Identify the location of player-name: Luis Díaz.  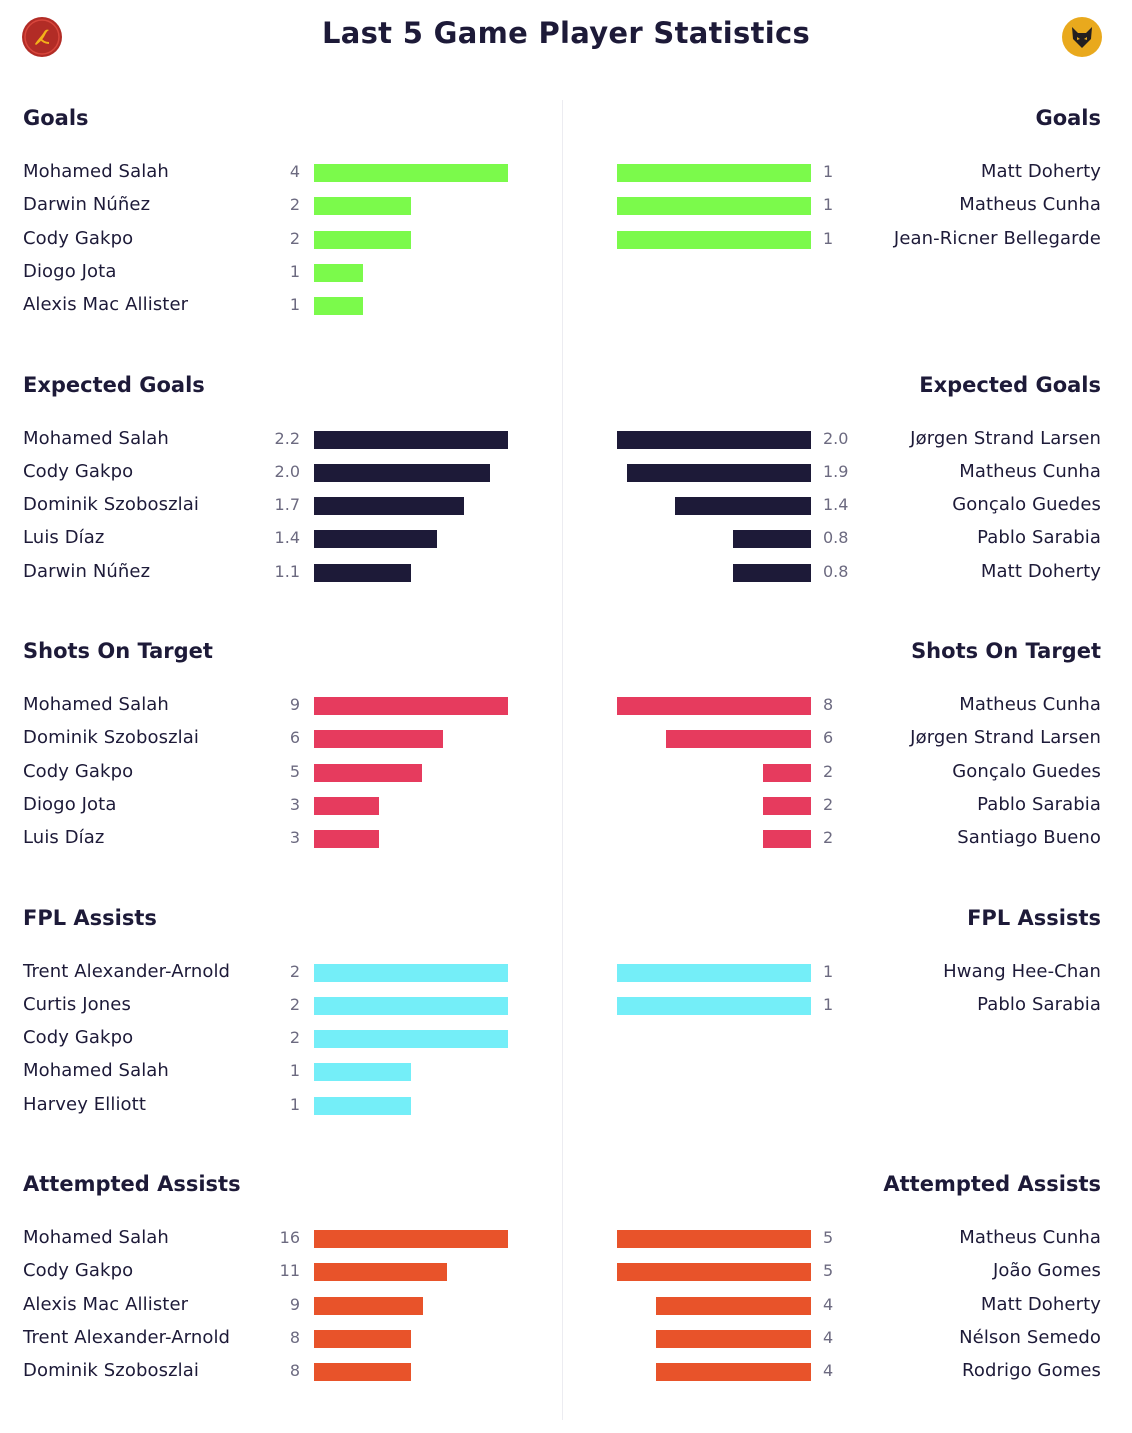
(64, 538).